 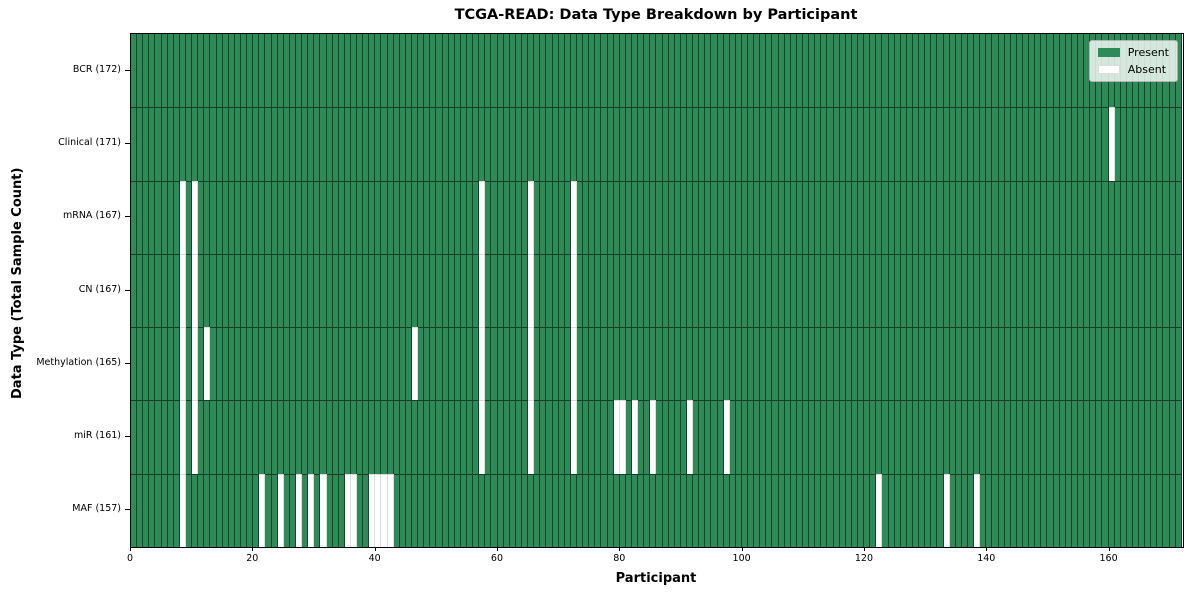 What do you see at coordinates (620, 549) in the screenshot?
I see `x-tick-mark` at bounding box center [620, 549].